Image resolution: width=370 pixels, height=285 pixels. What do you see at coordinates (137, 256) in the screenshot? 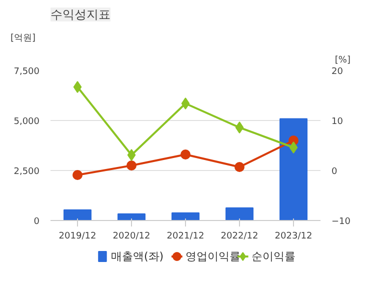
I see `legend-label: 매출액(좌)` at bounding box center [137, 256].